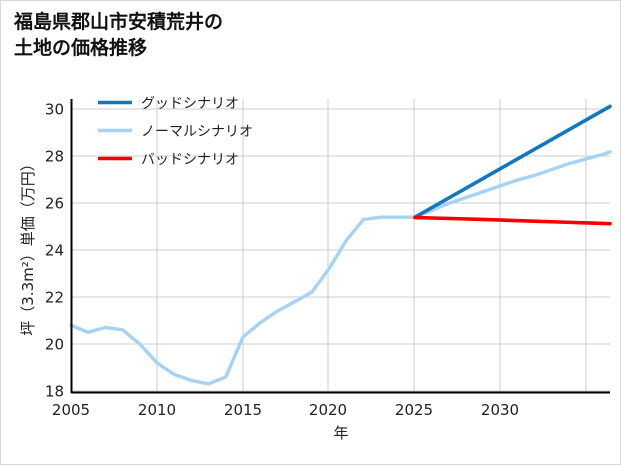 This screenshot has height=465, width=621. I want to click on x-axis-tick-labels: 2005 2010 2015 2020 2025 2030, so click(285, 410).